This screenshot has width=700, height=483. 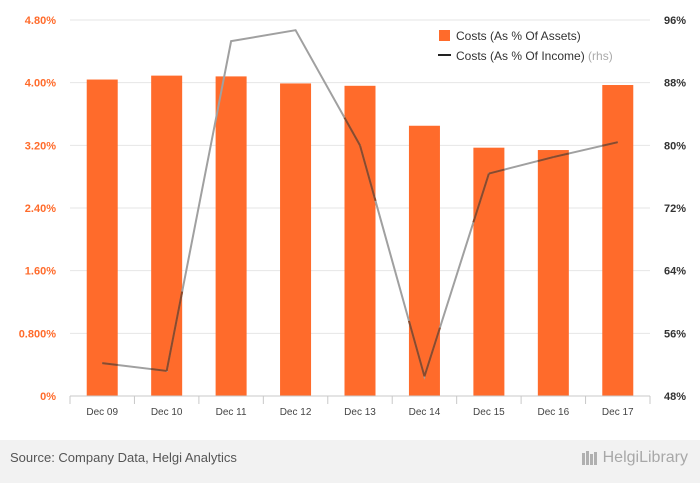 I want to click on left-tick-label: 1.60%, so click(x=40, y=272).